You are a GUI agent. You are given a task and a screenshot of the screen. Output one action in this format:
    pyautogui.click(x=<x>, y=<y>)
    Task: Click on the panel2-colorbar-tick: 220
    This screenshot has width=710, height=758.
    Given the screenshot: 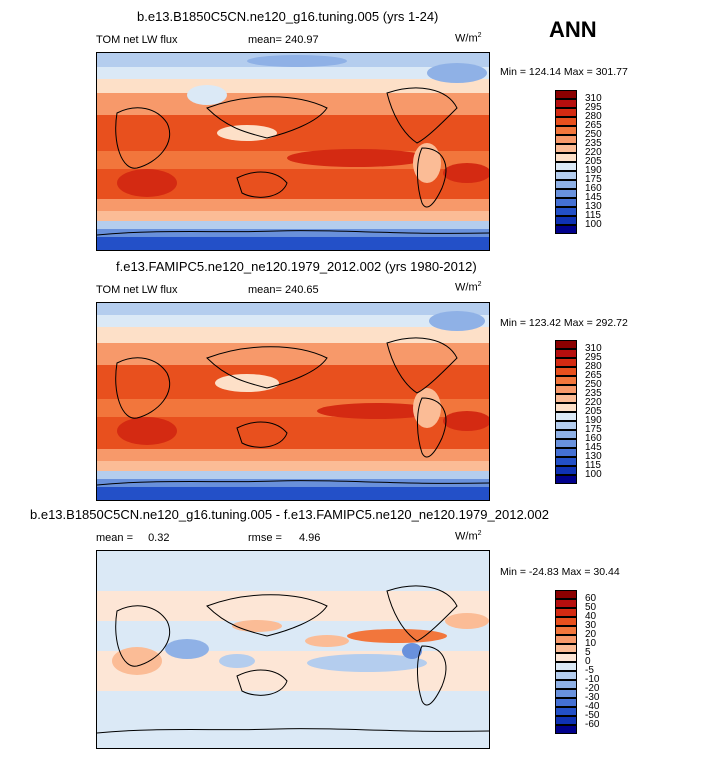 What is the action you would take?
    pyautogui.click(x=593, y=402)
    